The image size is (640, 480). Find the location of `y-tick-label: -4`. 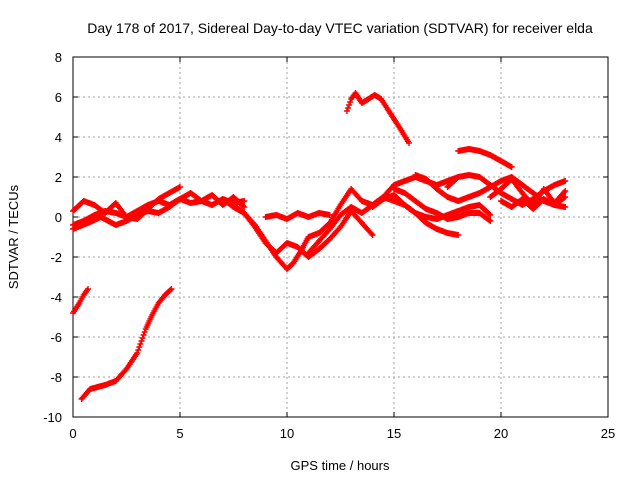

y-tick-label: -4 is located at coordinates (56, 297).